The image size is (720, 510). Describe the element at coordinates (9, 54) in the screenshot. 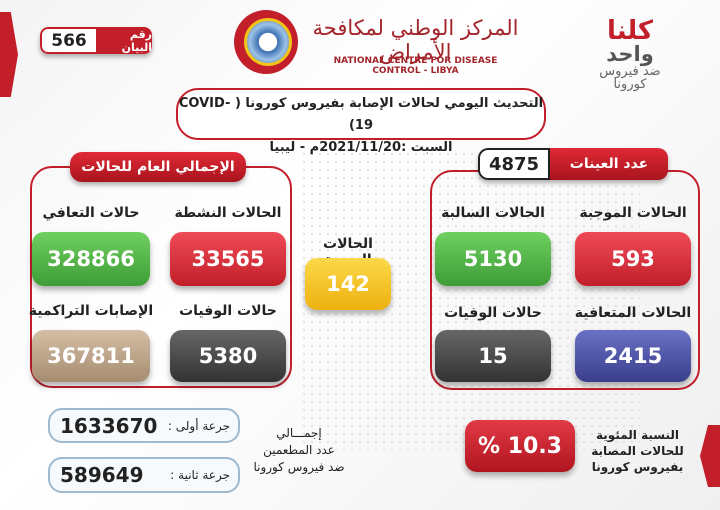

I see `left-accent-shape` at that location.